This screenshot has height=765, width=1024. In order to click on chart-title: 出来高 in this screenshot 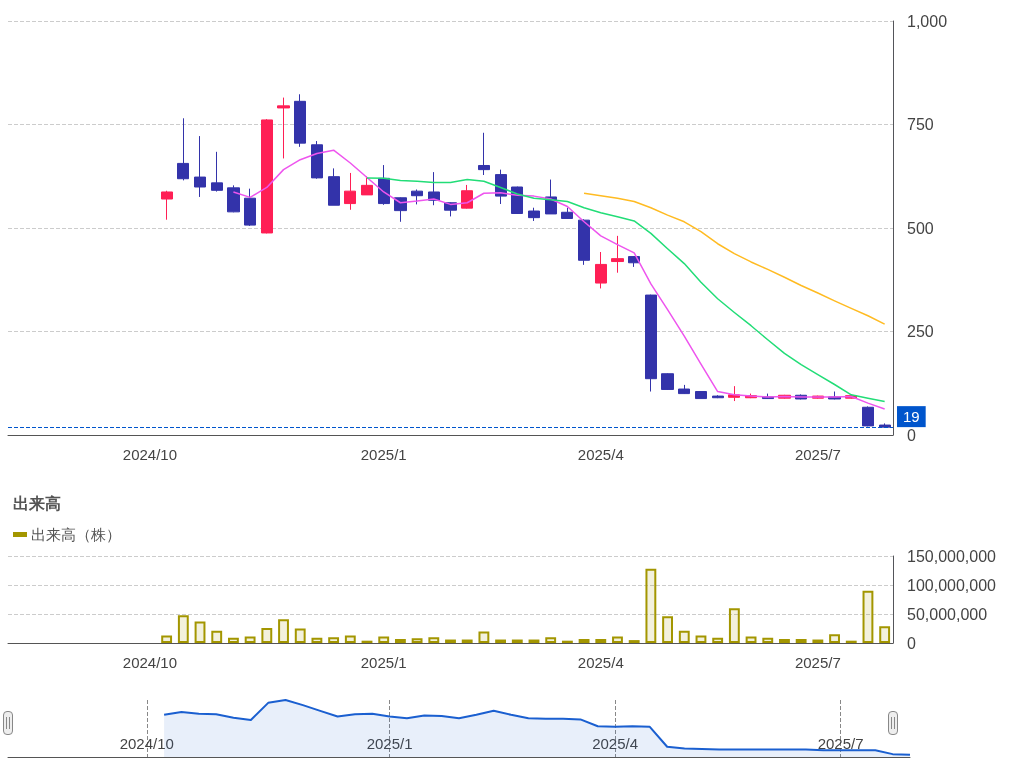, I will do `click(37, 502)`.